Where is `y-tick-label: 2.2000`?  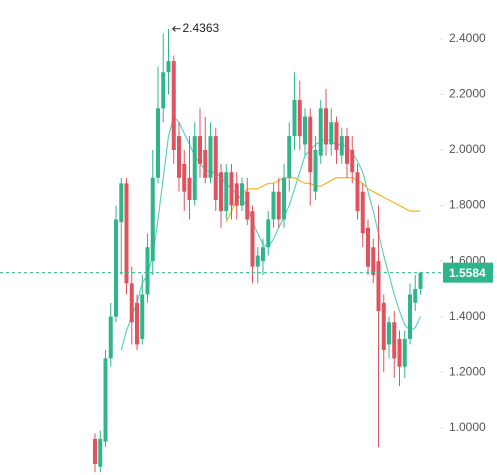 y-tick-label: 2.2000 is located at coordinates (467, 94).